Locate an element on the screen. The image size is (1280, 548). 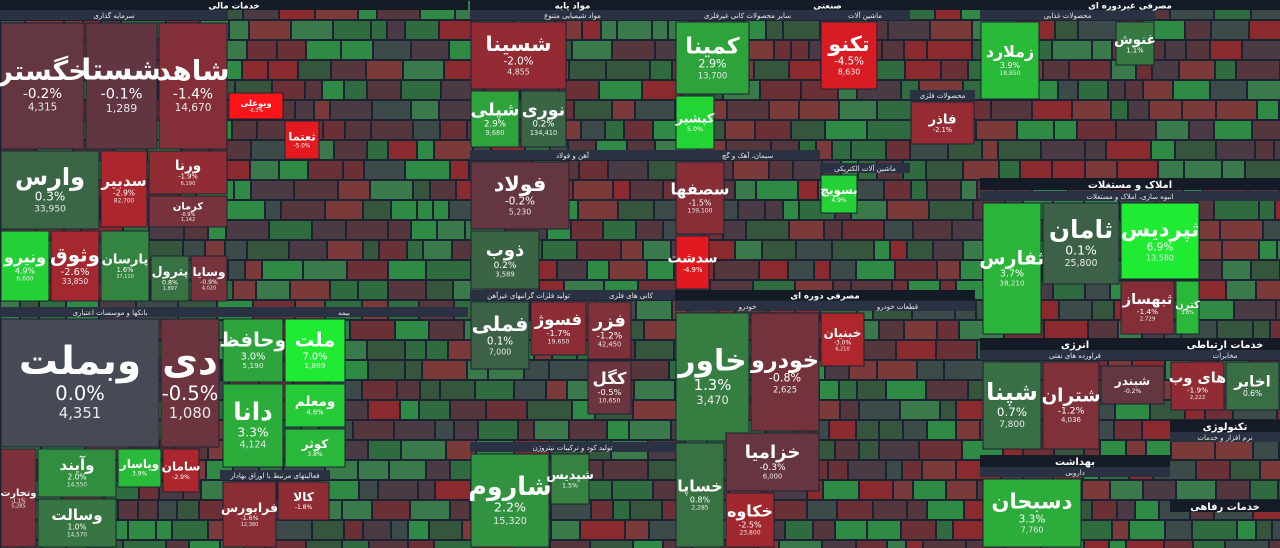
sector-header is located at coordinates (234, 5).